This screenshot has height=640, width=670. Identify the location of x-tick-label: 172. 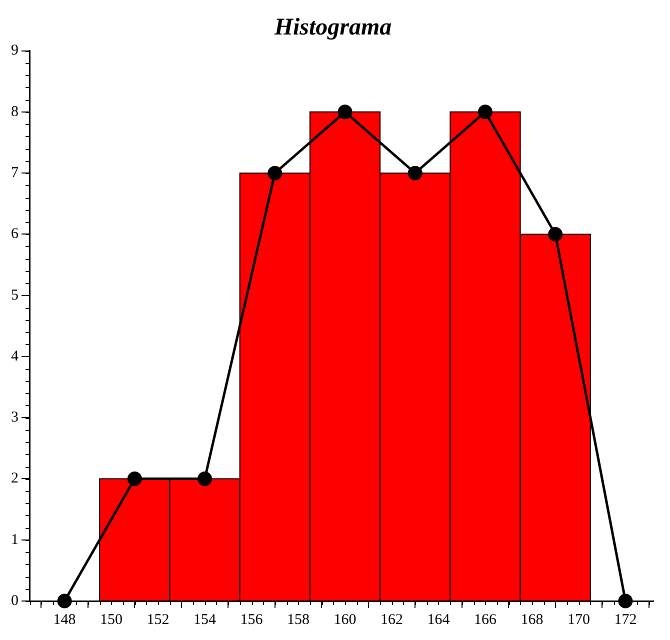
(625, 620).